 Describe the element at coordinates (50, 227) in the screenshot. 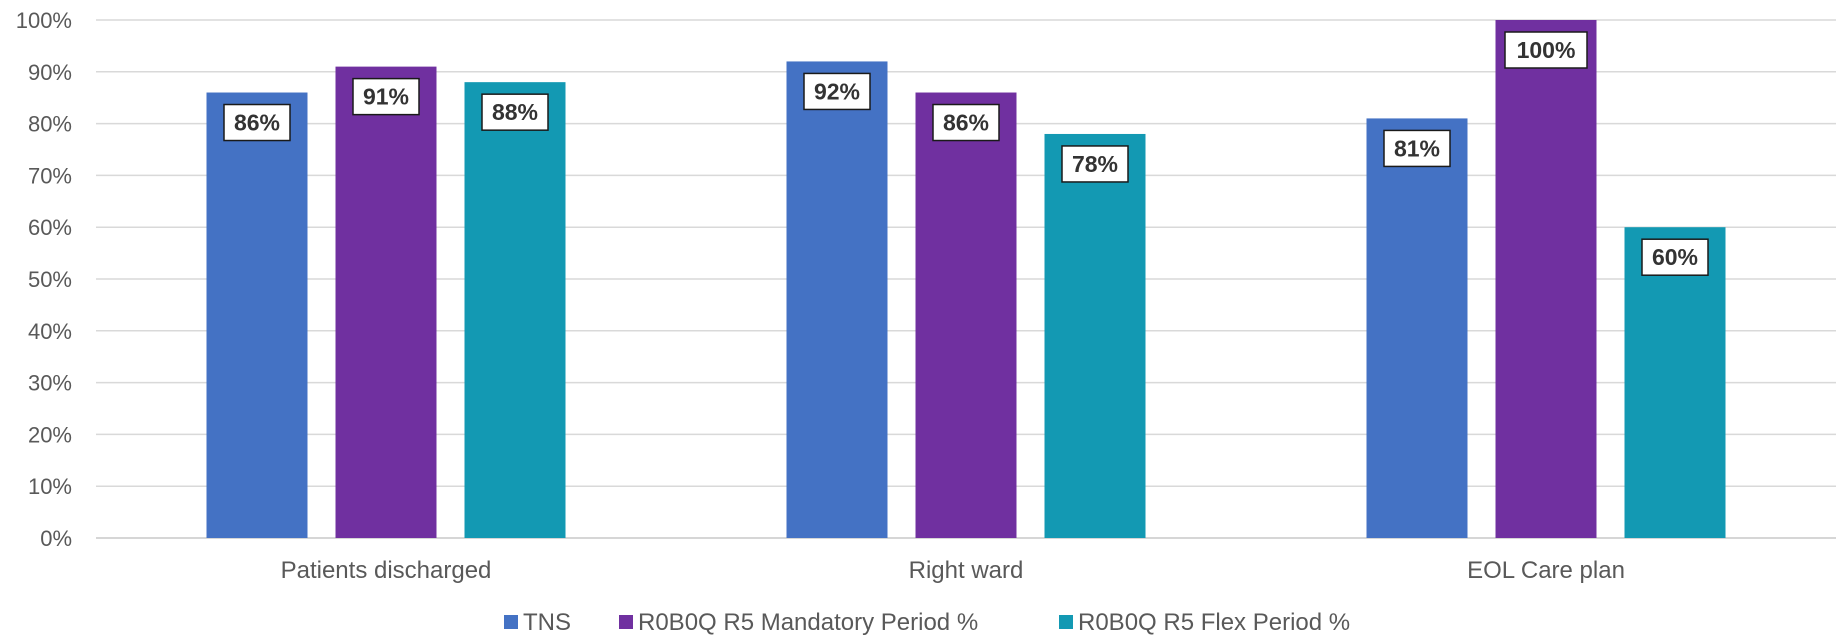

I see `y-tick-label: 60%` at that location.